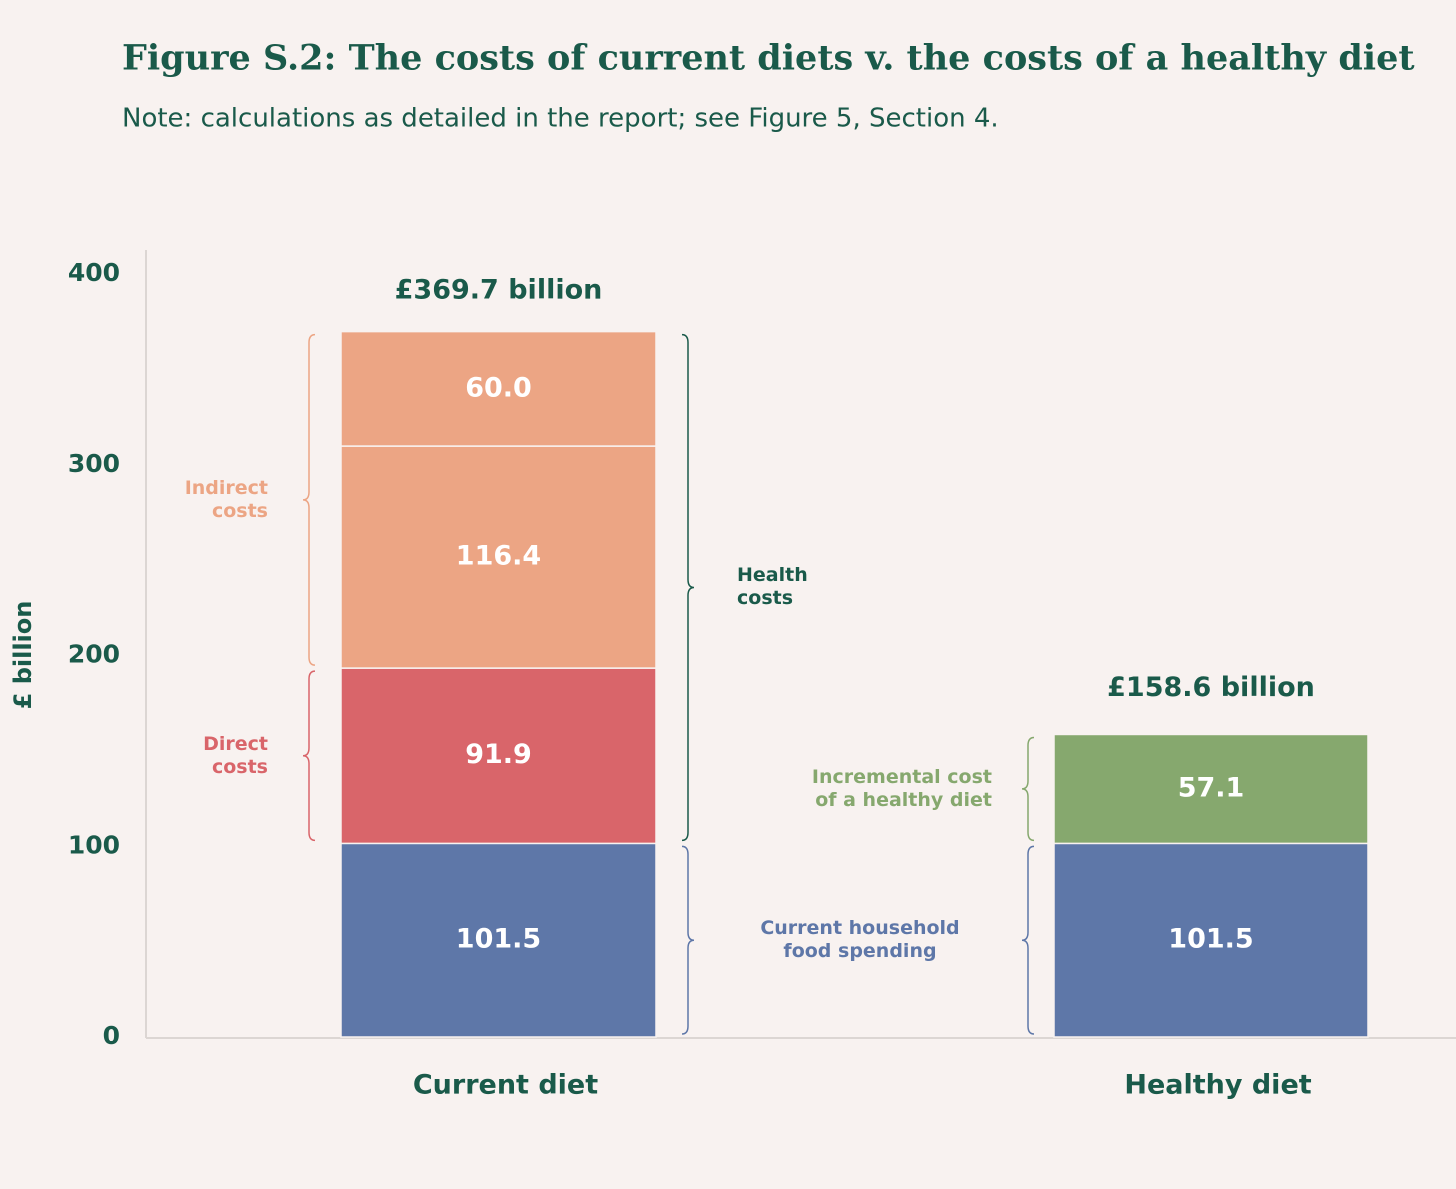  I want to click on y-tick-label: 0, so click(111, 1035).